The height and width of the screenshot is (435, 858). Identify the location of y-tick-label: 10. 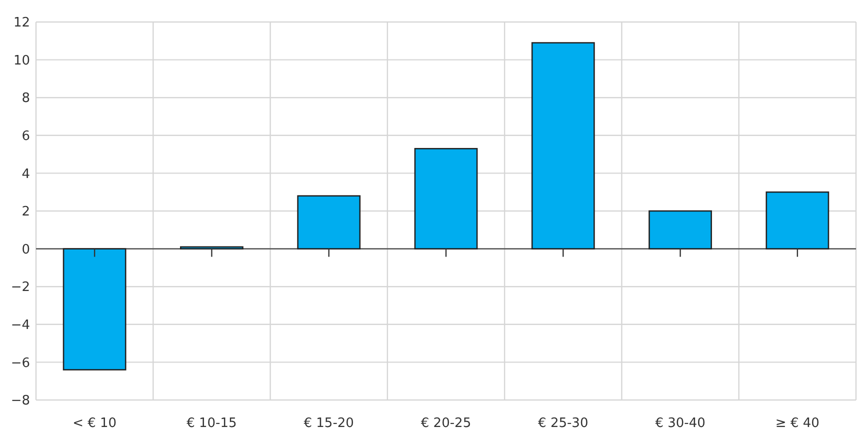
(21, 60).